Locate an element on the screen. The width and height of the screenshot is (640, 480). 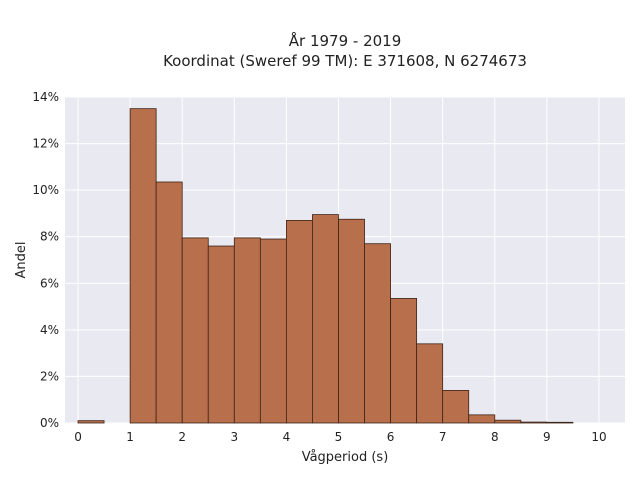
x-axis-ticks: 0 1 2 3 4 5 6 7 8 9 10 is located at coordinates (340, 437).